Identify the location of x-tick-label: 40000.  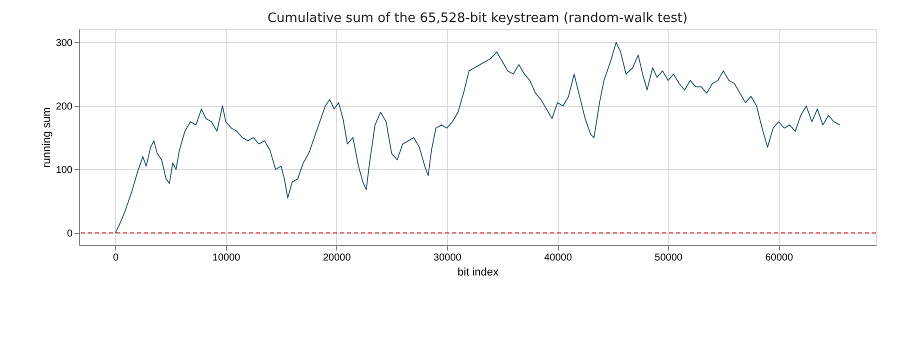
(558, 258).